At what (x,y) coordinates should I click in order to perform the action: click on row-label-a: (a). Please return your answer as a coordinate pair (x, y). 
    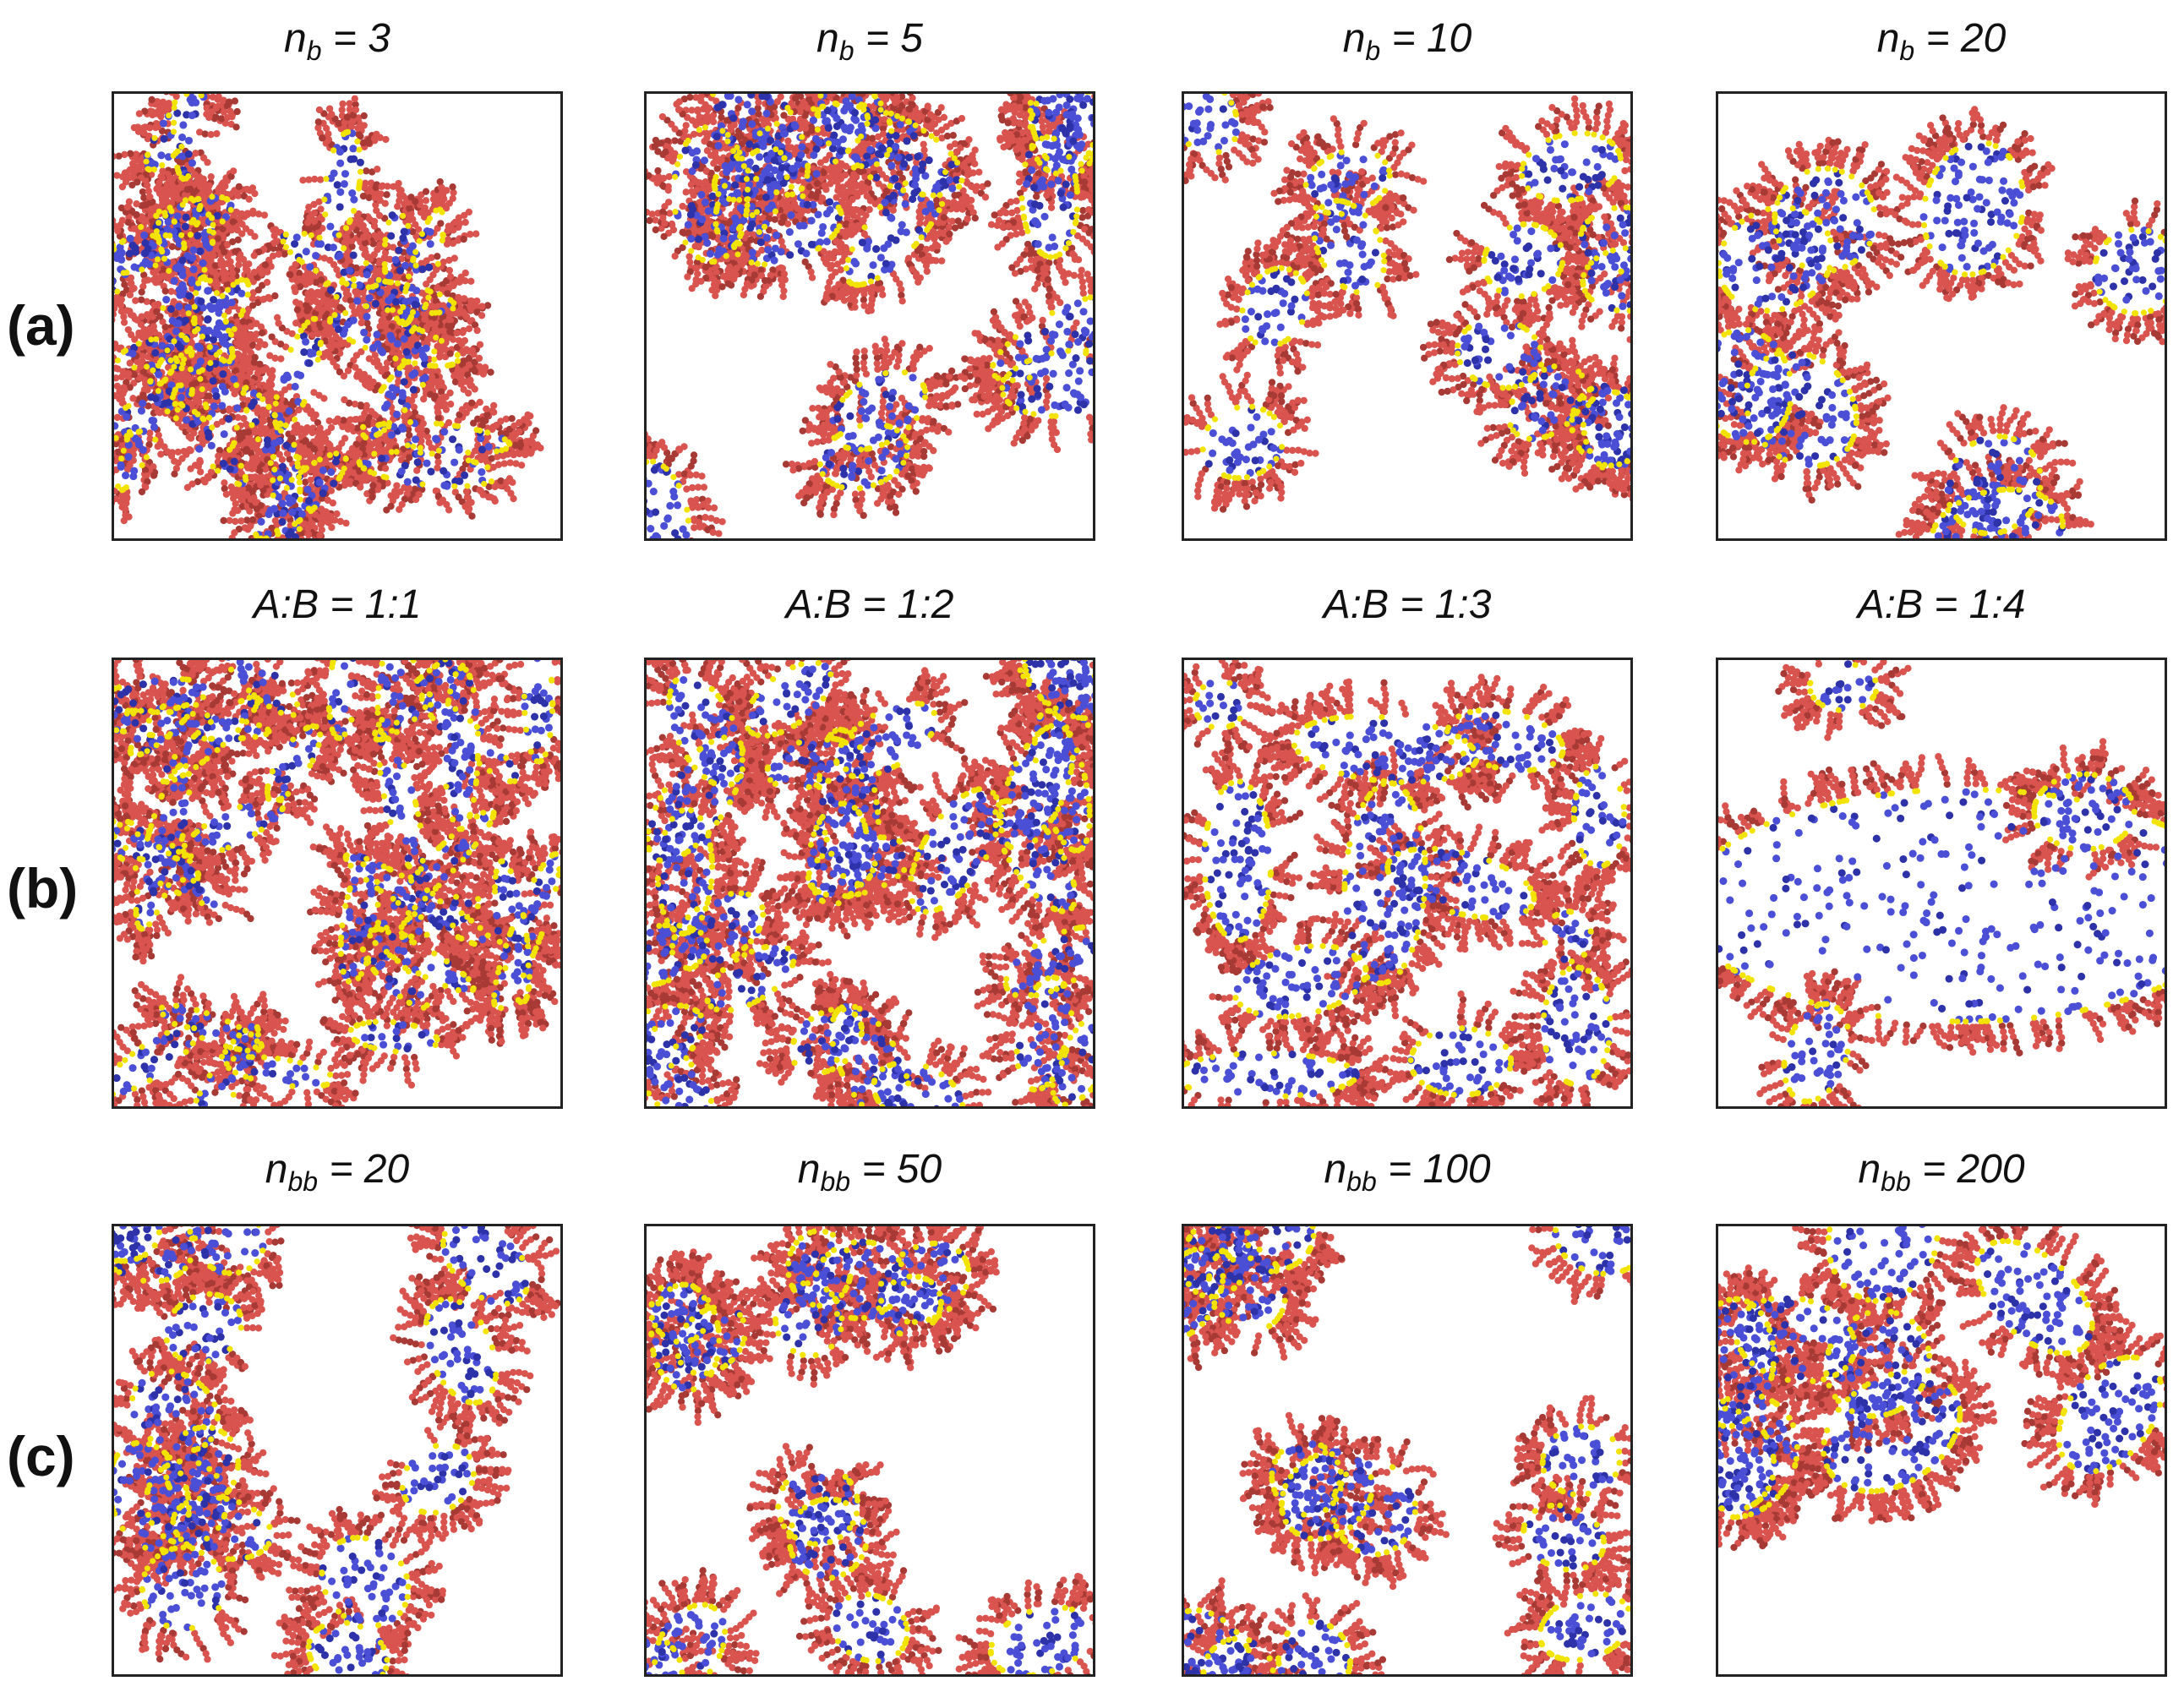
    Looking at the image, I should click on (41, 325).